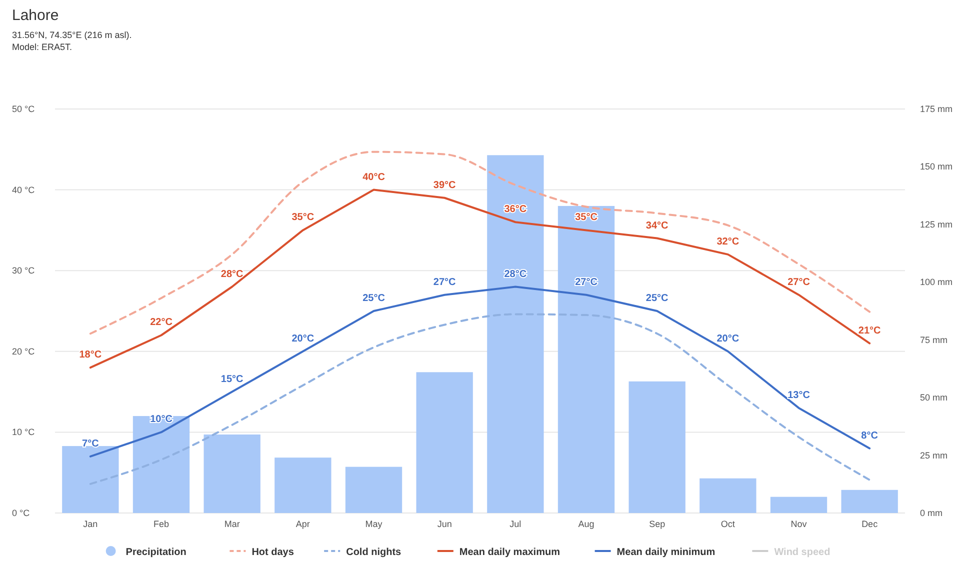 This screenshot has width=963, height=565. Describe the element at coordinates (232, 379) in the screenshot. I see `data-label: 15°C` at that location.